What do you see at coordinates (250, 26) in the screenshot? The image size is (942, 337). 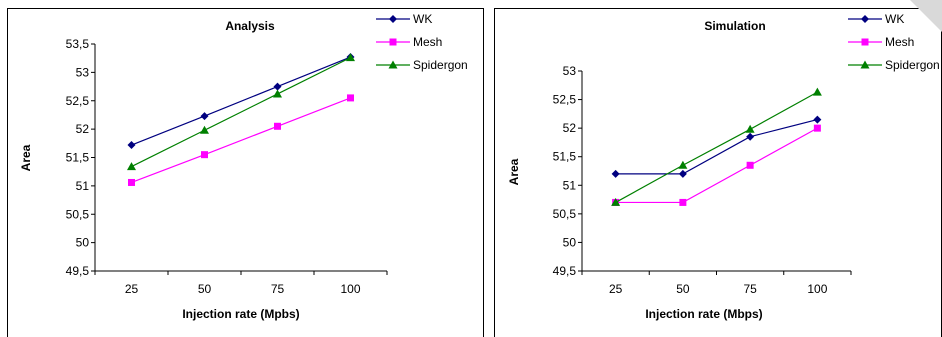 I see `chart-title: Analysis` at bounding box center [250, 26].